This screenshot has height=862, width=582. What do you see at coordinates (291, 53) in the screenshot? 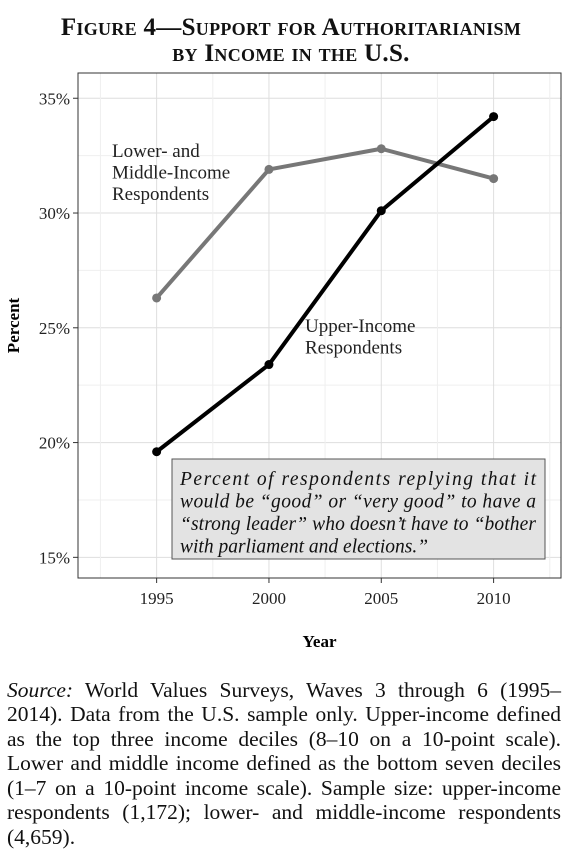
I see `figure-title-line-2: by Income in the U.S.` at bounding box center [291, 53].